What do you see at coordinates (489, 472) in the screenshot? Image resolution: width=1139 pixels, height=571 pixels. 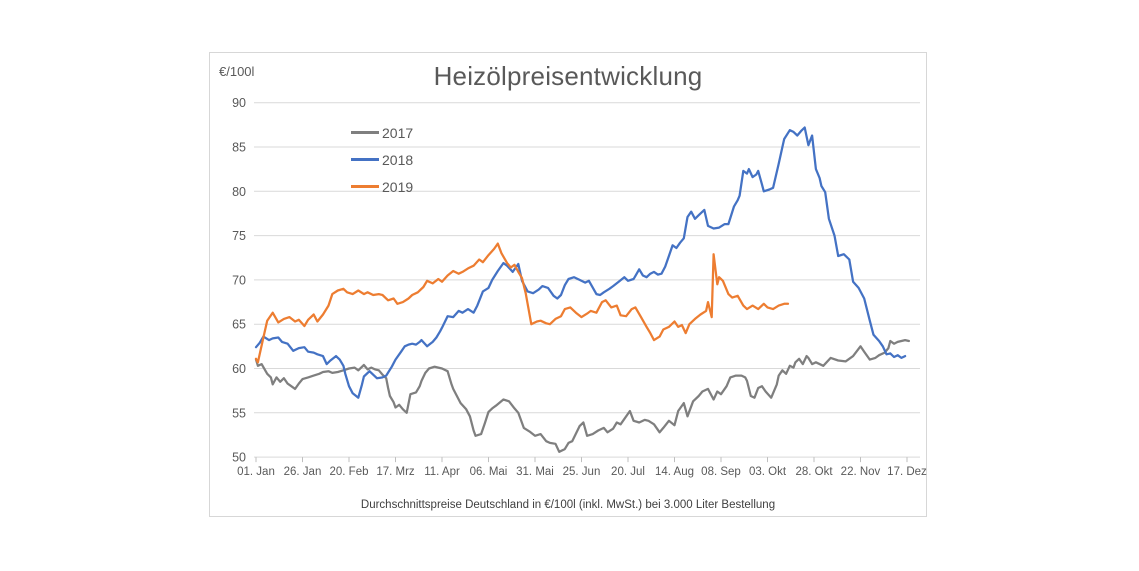 I see `x-tick-label: 06. Mai` at bounding box center [489, 472].